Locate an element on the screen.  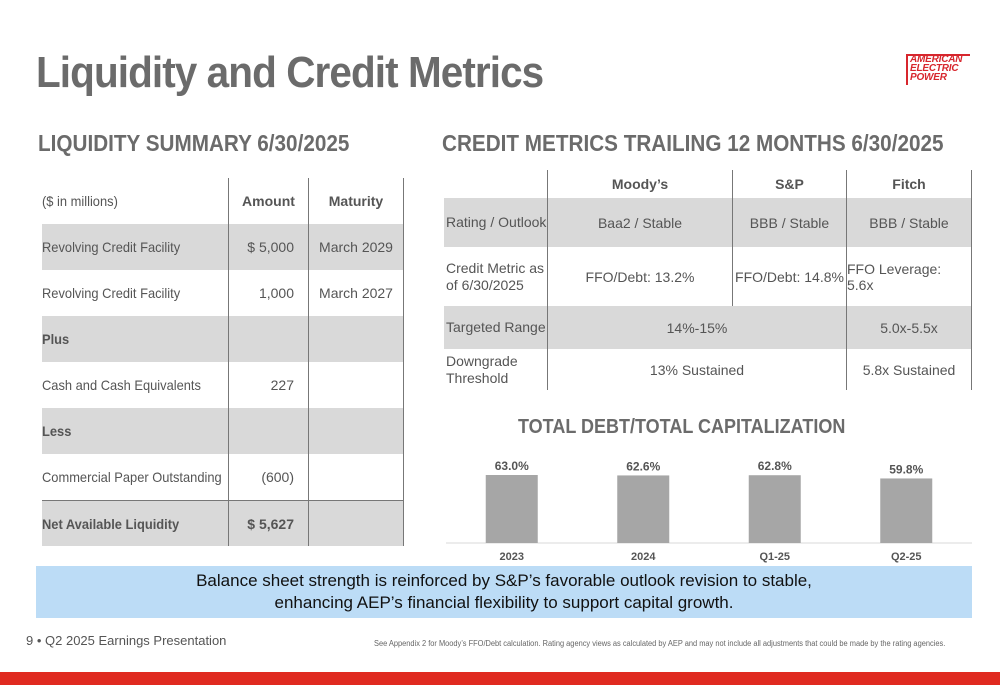
x-tick-label: Q1-25 is located at coordinates (774, 557).